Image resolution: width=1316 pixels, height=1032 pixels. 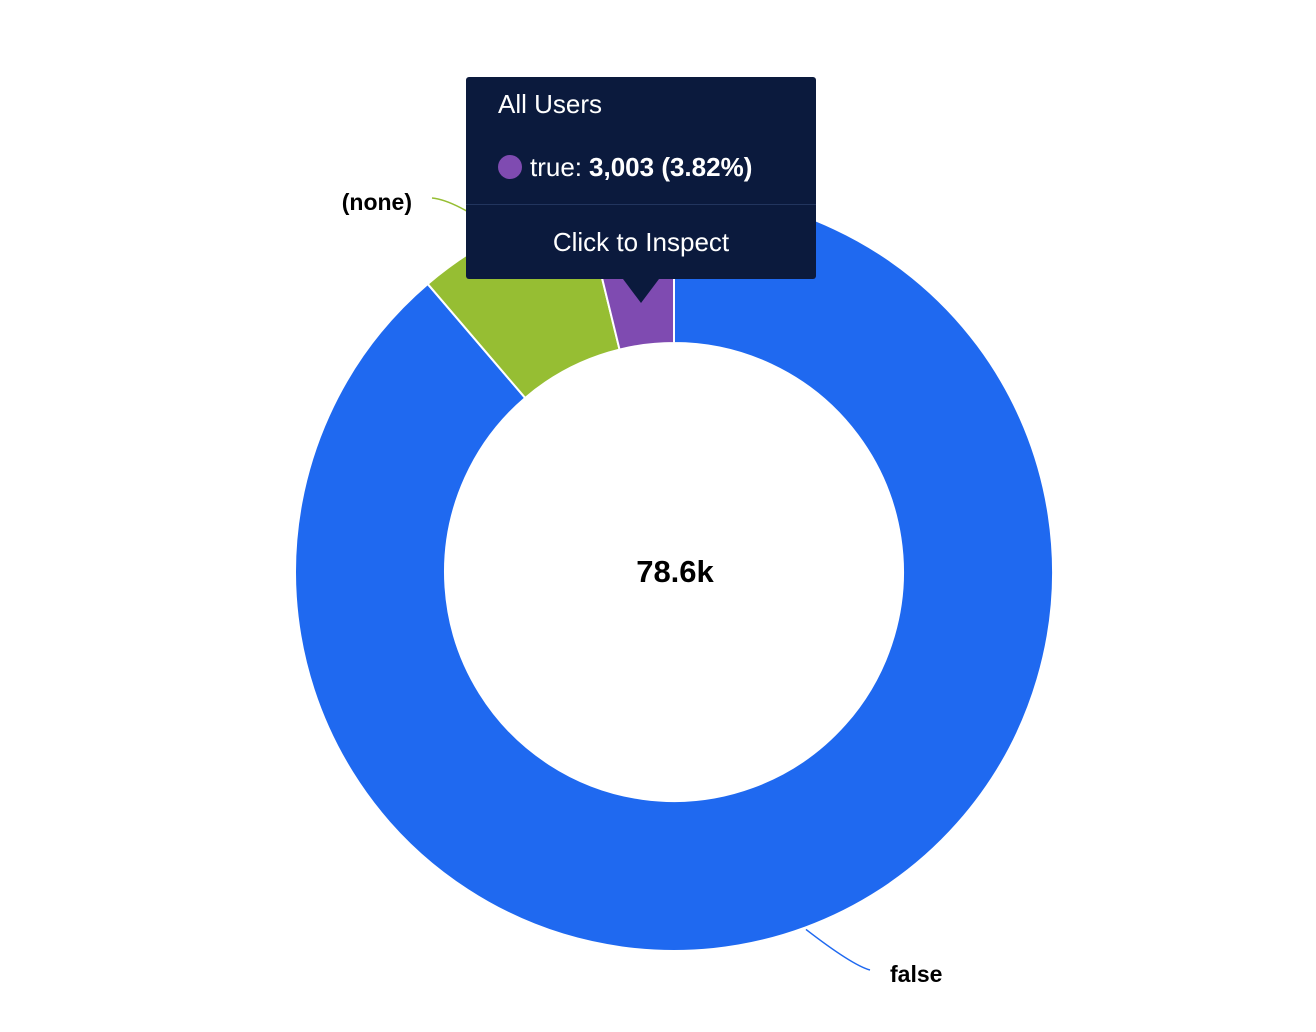 I want to click on tooltip-series-row: true: 3,003 (3.82%), so click(x=625, y=167).